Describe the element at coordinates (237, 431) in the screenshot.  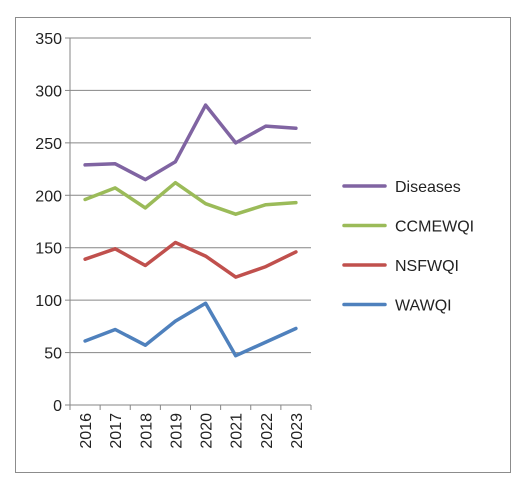
I see `x-tick-label: 2021` at that location.